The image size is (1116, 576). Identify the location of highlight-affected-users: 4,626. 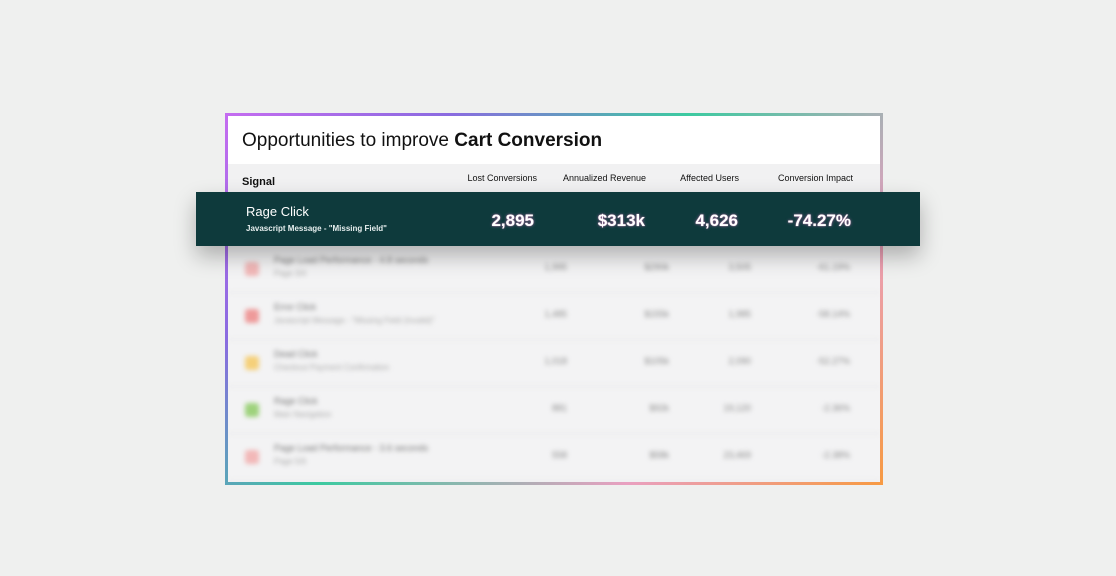
(716, 220).